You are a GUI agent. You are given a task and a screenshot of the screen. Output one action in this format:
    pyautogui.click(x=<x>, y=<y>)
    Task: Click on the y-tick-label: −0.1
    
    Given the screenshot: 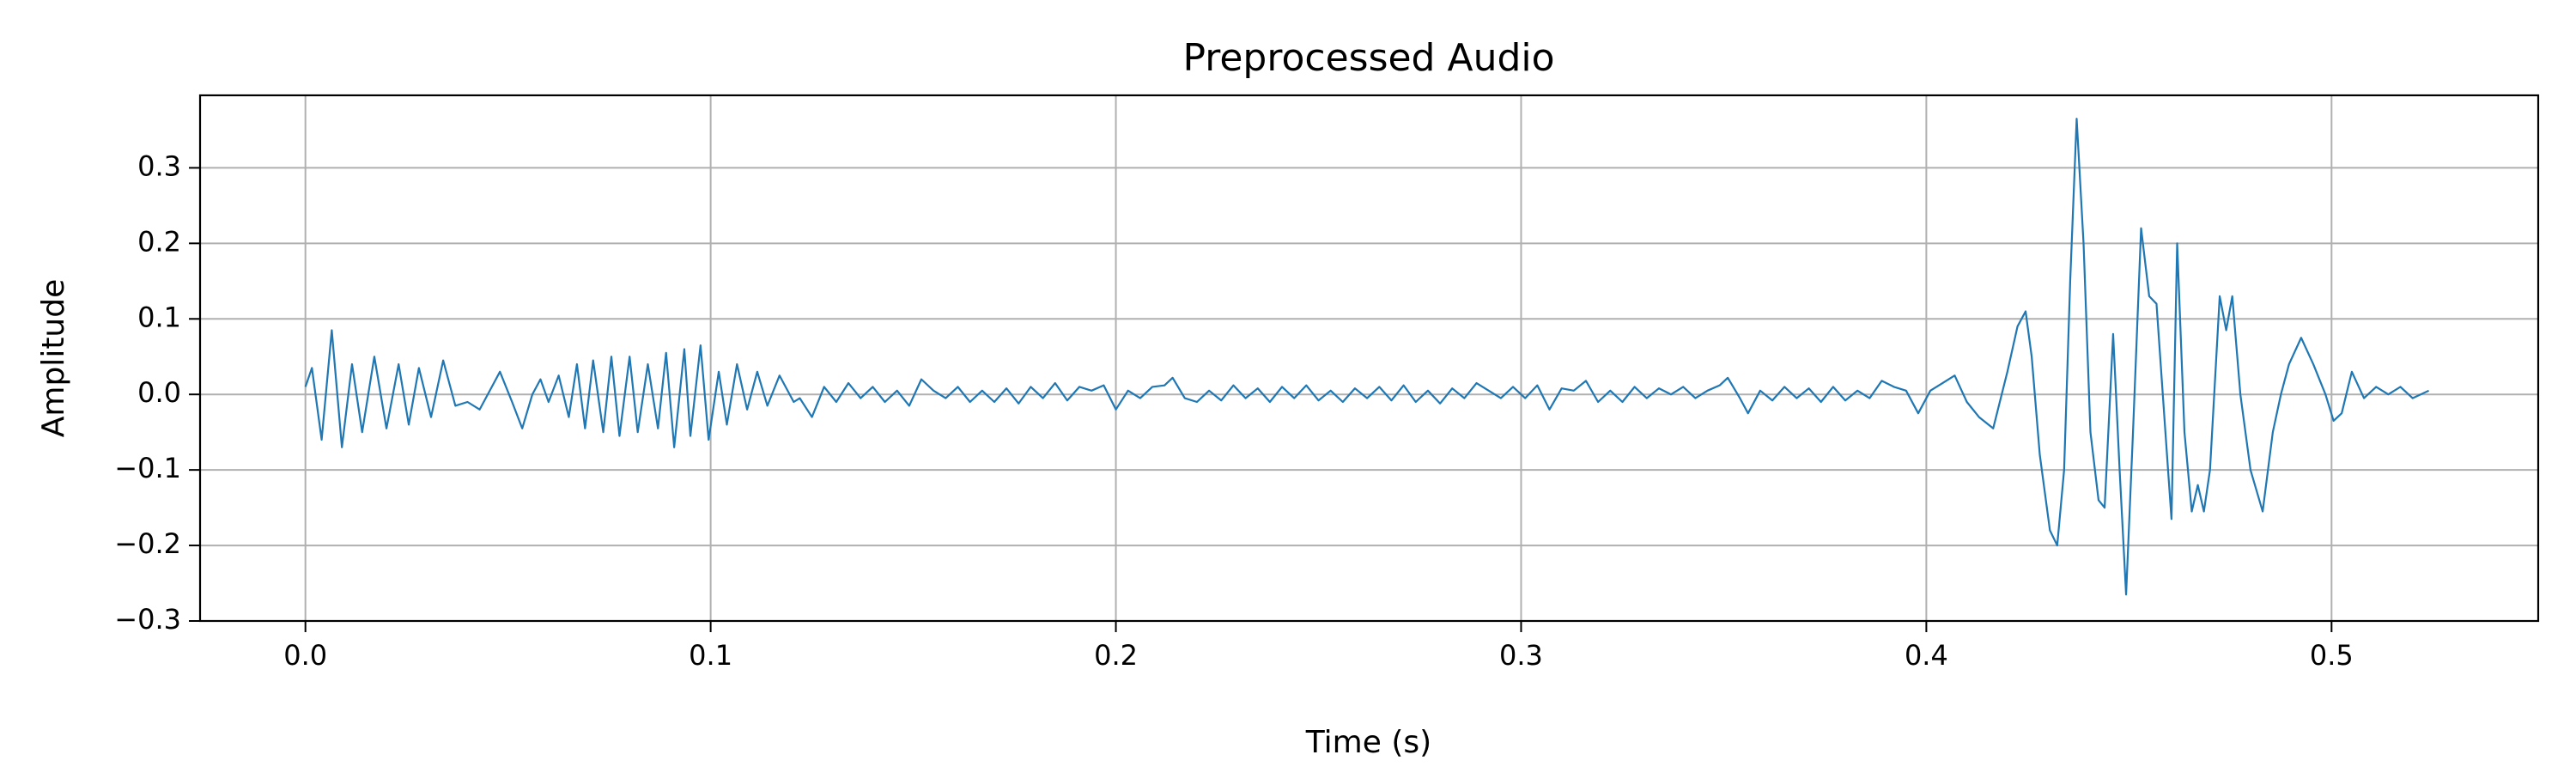 What is the action you would take?
    pyautogui.click(x=148, y=468)
    